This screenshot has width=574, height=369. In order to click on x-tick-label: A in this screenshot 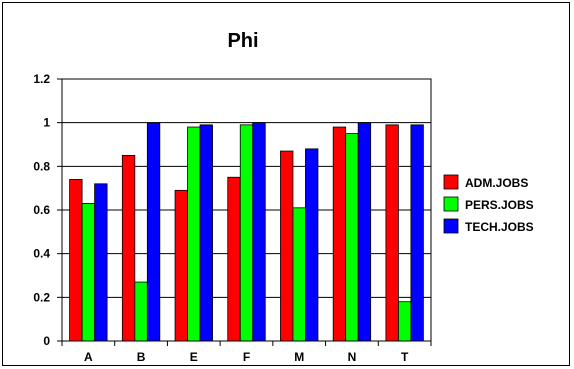, I will do `click(88, 357)`.